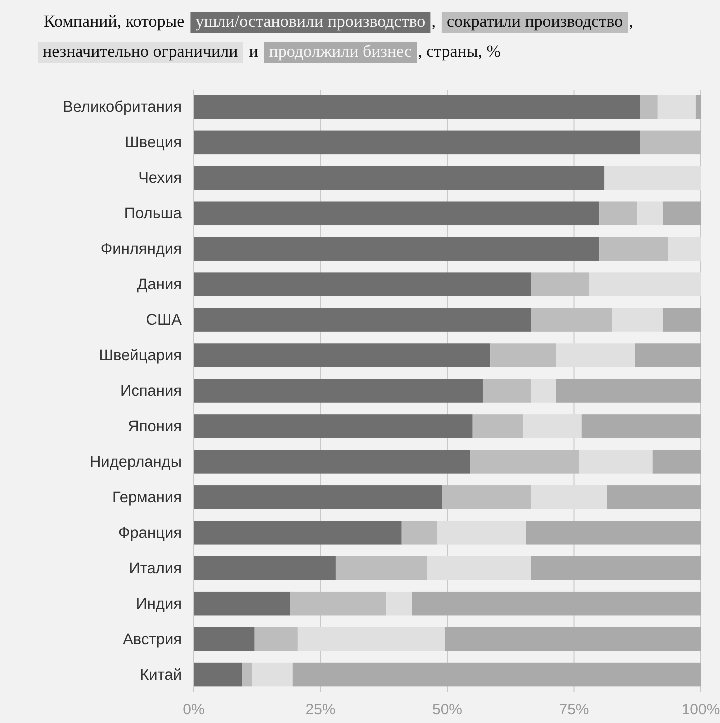 The image size is (720, 723). What do you see at coordinates (311, 21) in the screenshot?
I see `text: ушли/остановили производство` at bounding box center [311, 21].